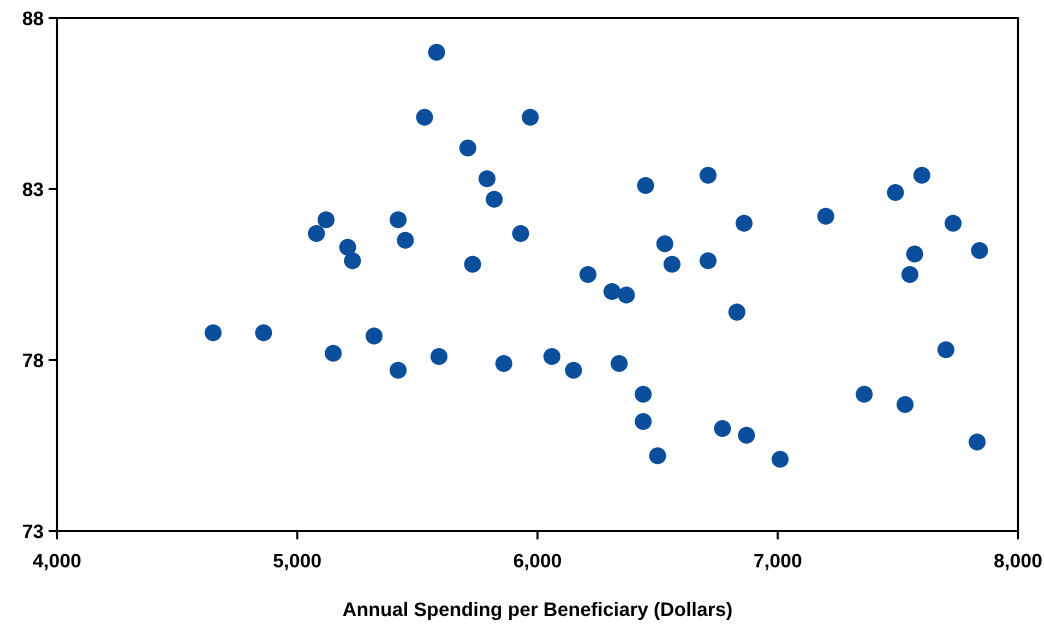 This screenshot has width=1044, height=630. What do you see at coordinates (537, 562) in the screenshot?
I see `x-tick-label: 6,000` at bounding box center [537, 562].